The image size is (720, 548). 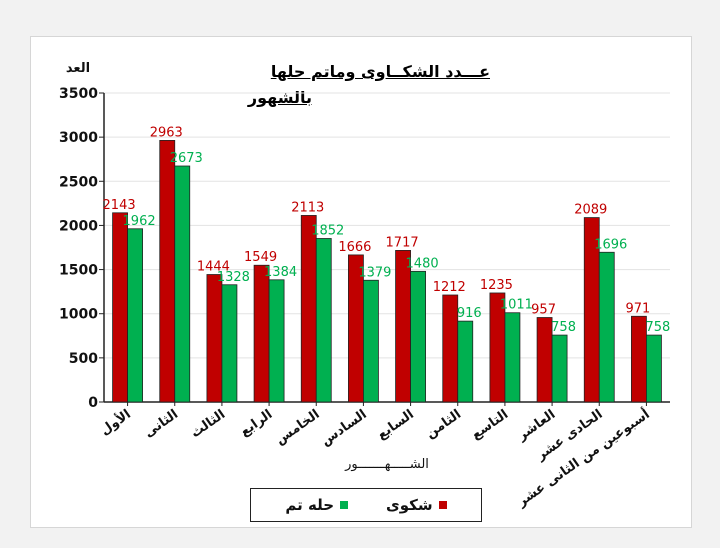 I want to click on chart-legend: شكوى حله تم, so click(x=366, y=505).